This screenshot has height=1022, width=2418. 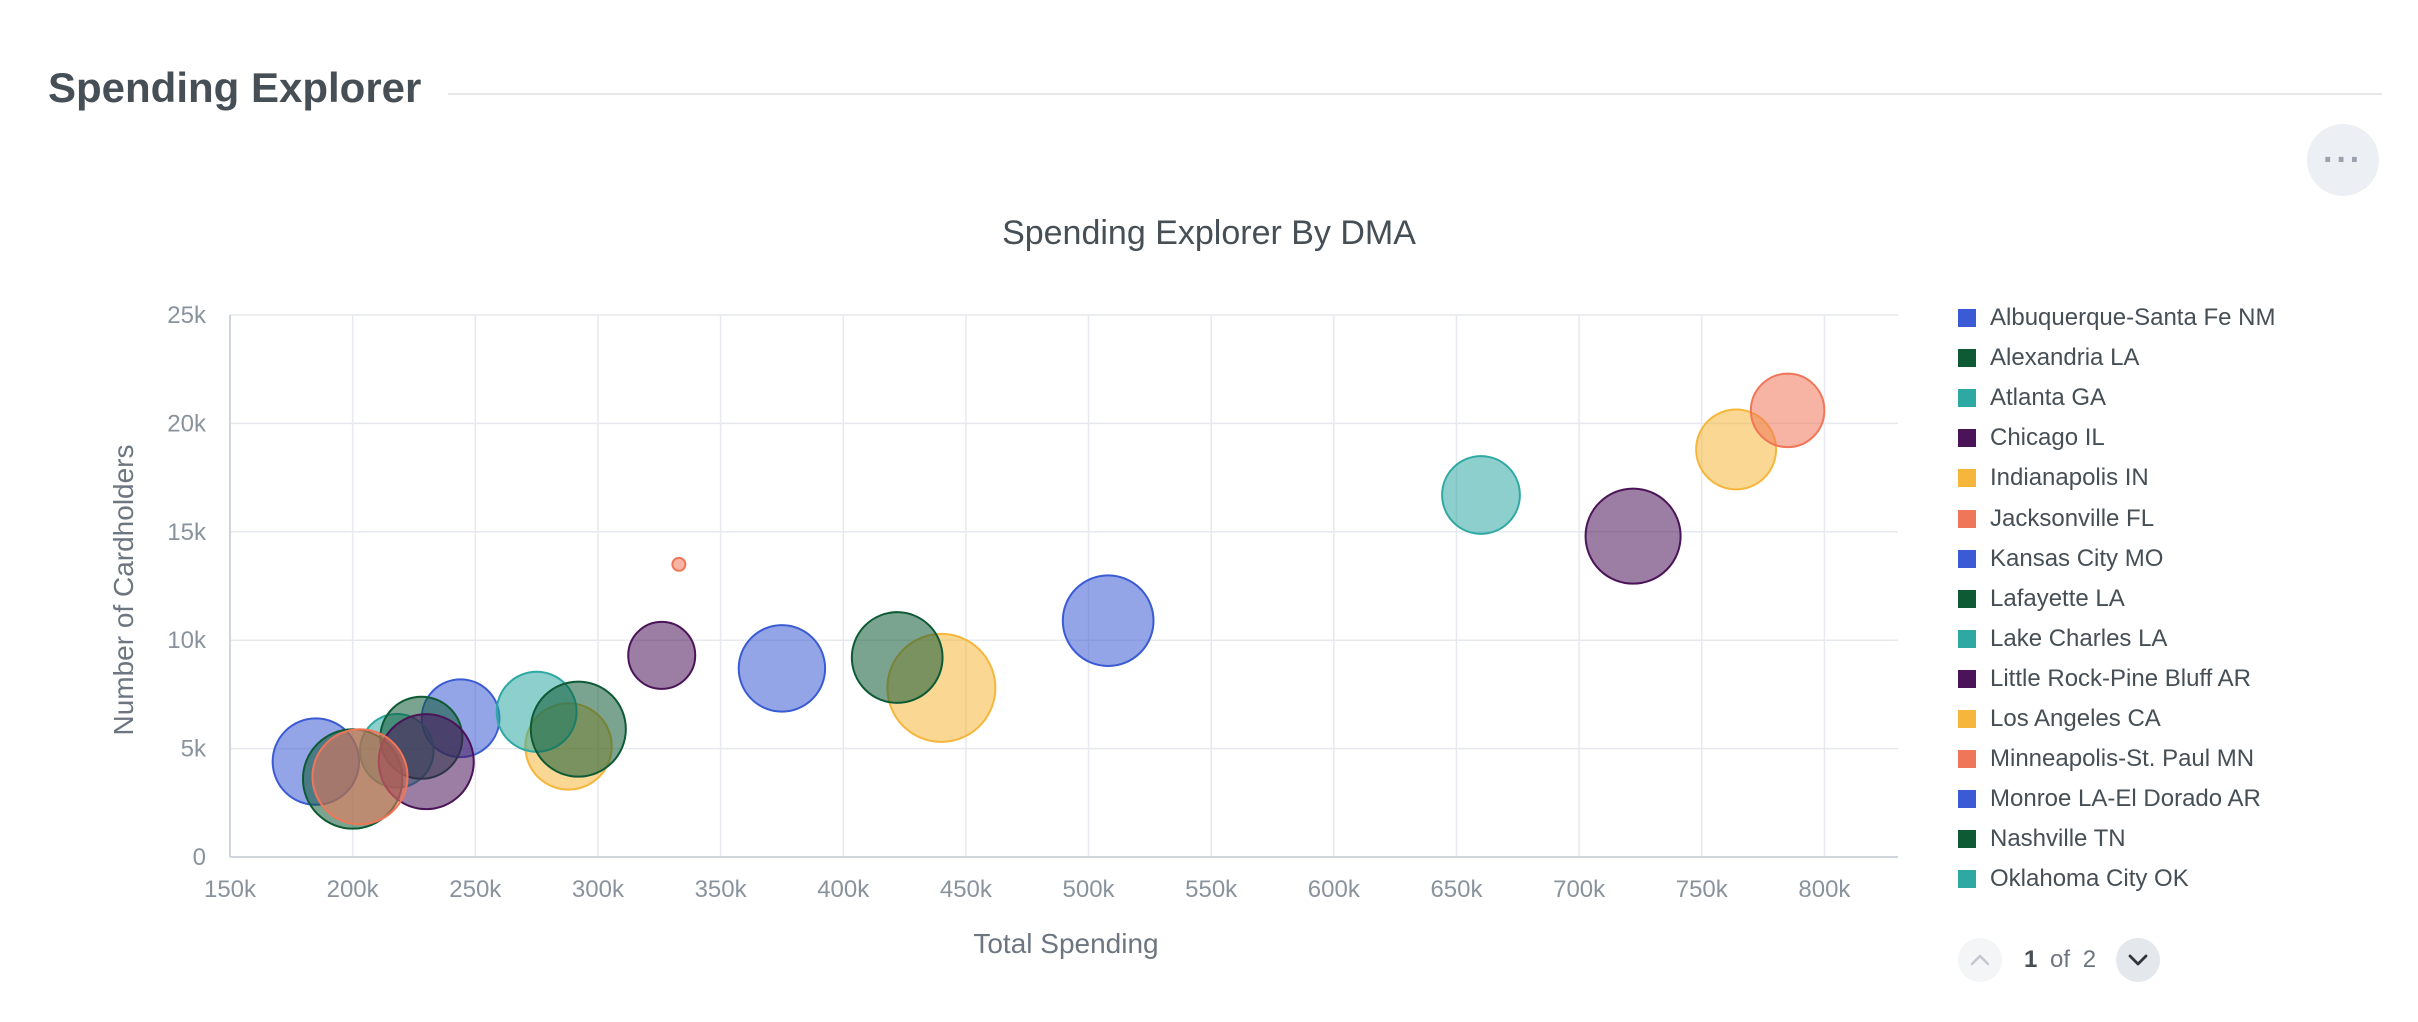 What do you see at coordinates (187, 640) in the screenshot?
I see `y-tick-label: 10k` at bounding box center [187, 640].